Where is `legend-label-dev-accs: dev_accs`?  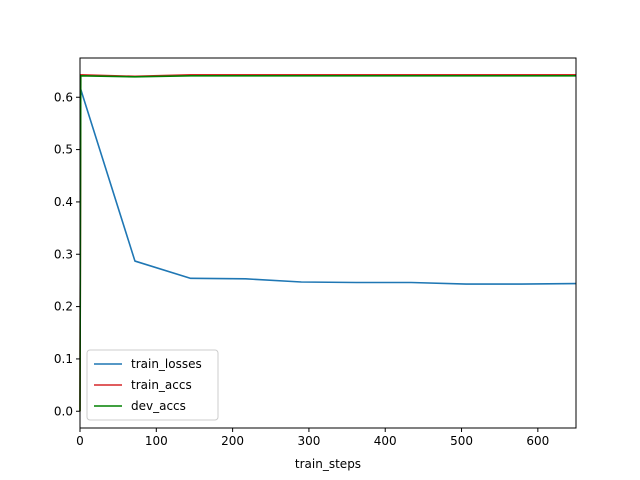 legend-label-dev-accs: dev_accs is located at coordinates (158, 406).